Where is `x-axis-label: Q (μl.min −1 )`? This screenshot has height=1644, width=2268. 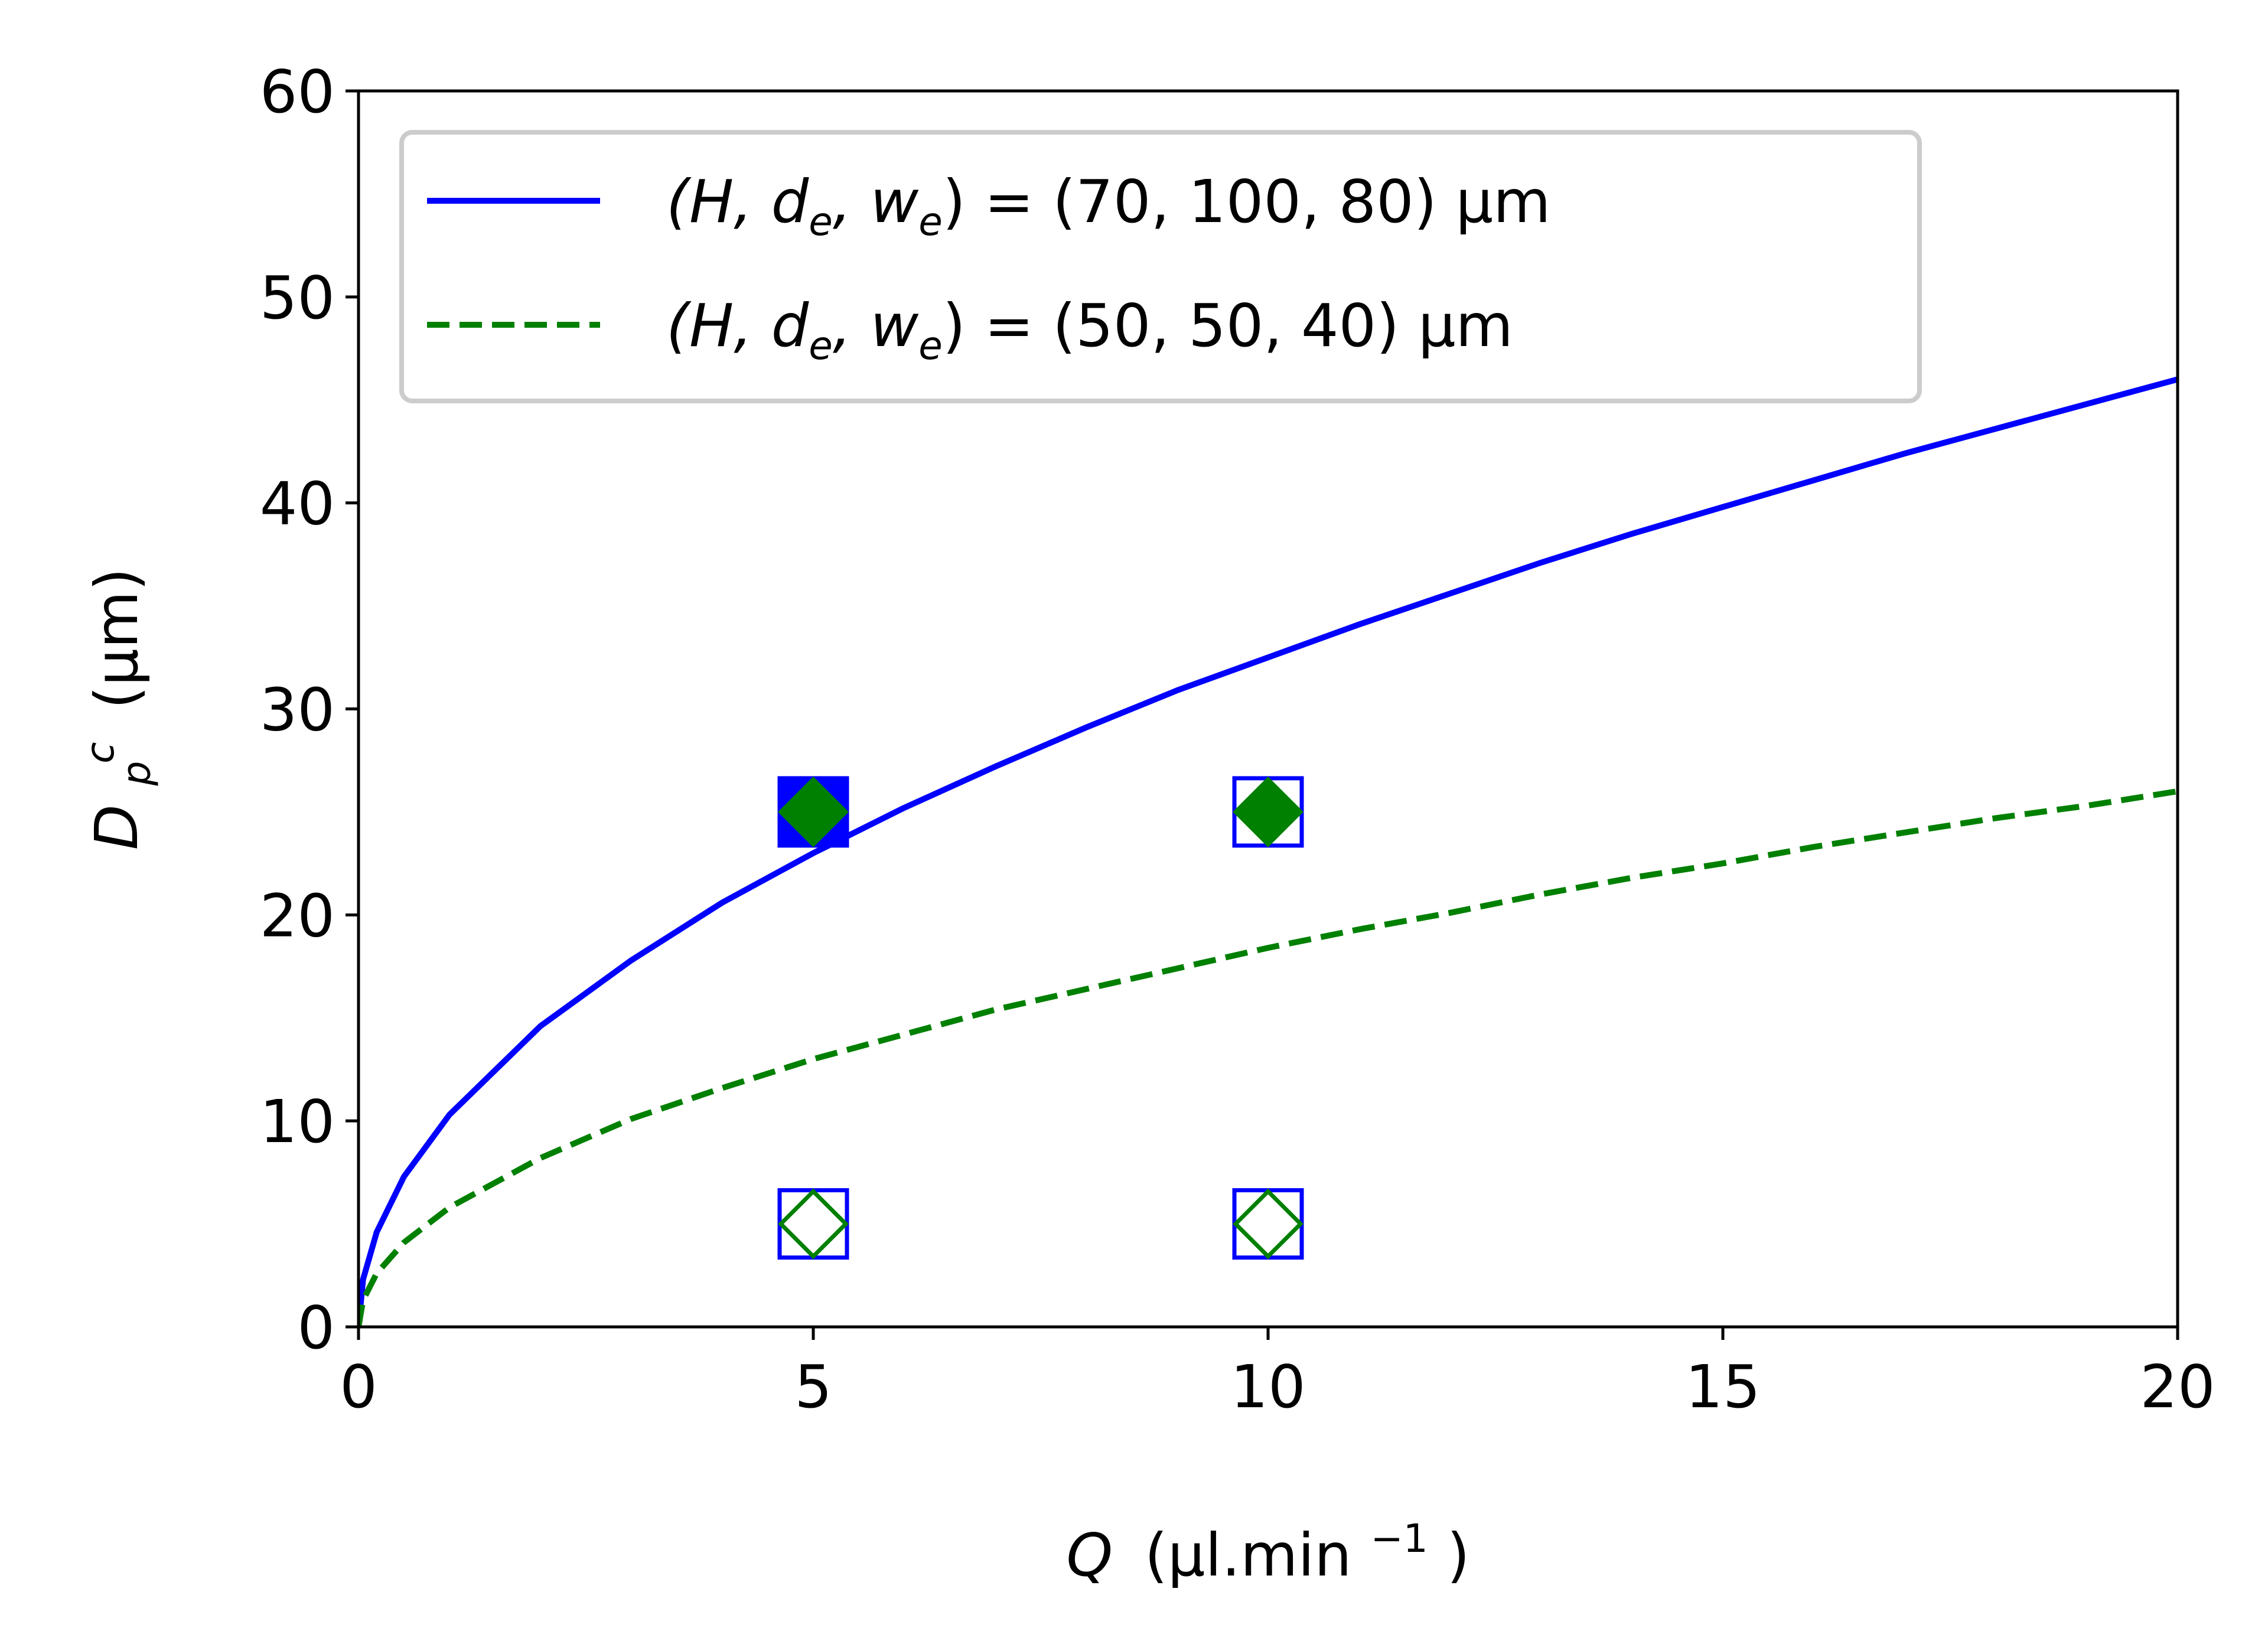 x-axis-label: Q (μl.min −1 ) is located at coordinates (1267, 1543).